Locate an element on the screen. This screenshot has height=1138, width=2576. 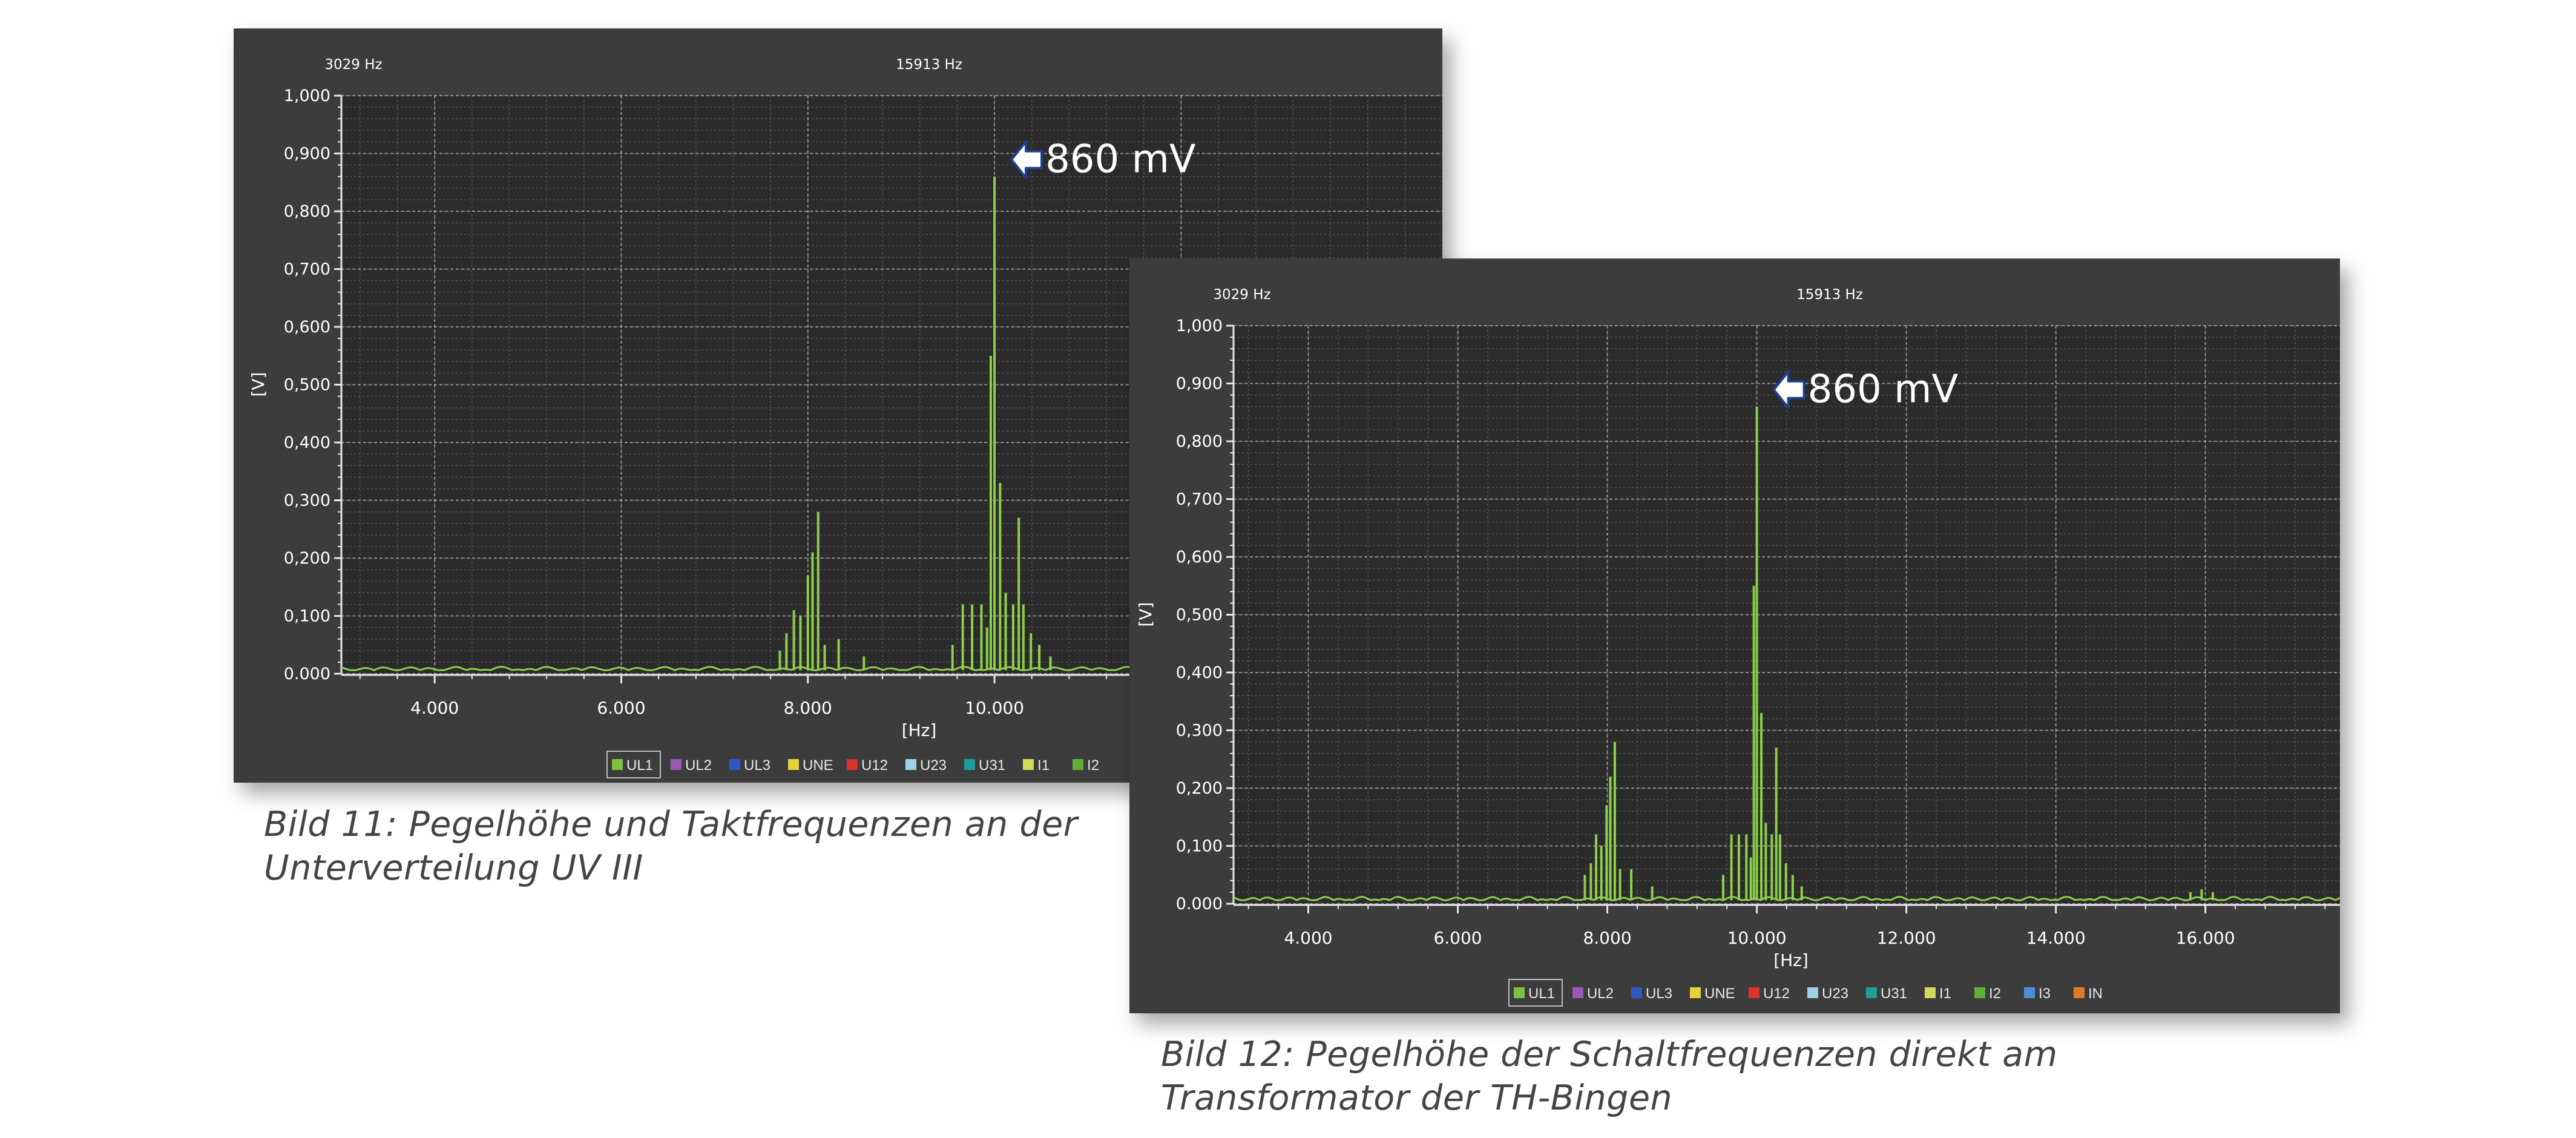
caption-bild-12-line-2: Transformator der TH-Bingen is located at coordinates (1417, 1098).